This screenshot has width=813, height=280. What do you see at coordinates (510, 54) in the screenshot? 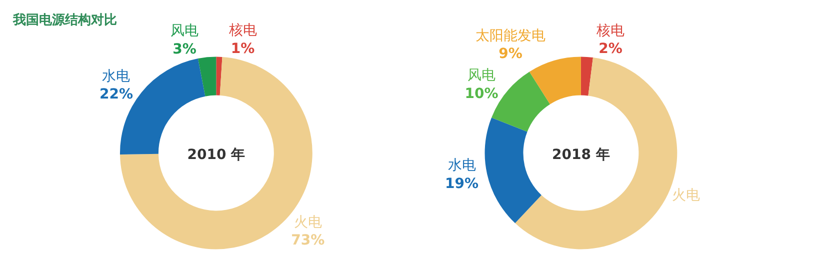
I see `data-label: 9%` at bounding box center [510, 54].